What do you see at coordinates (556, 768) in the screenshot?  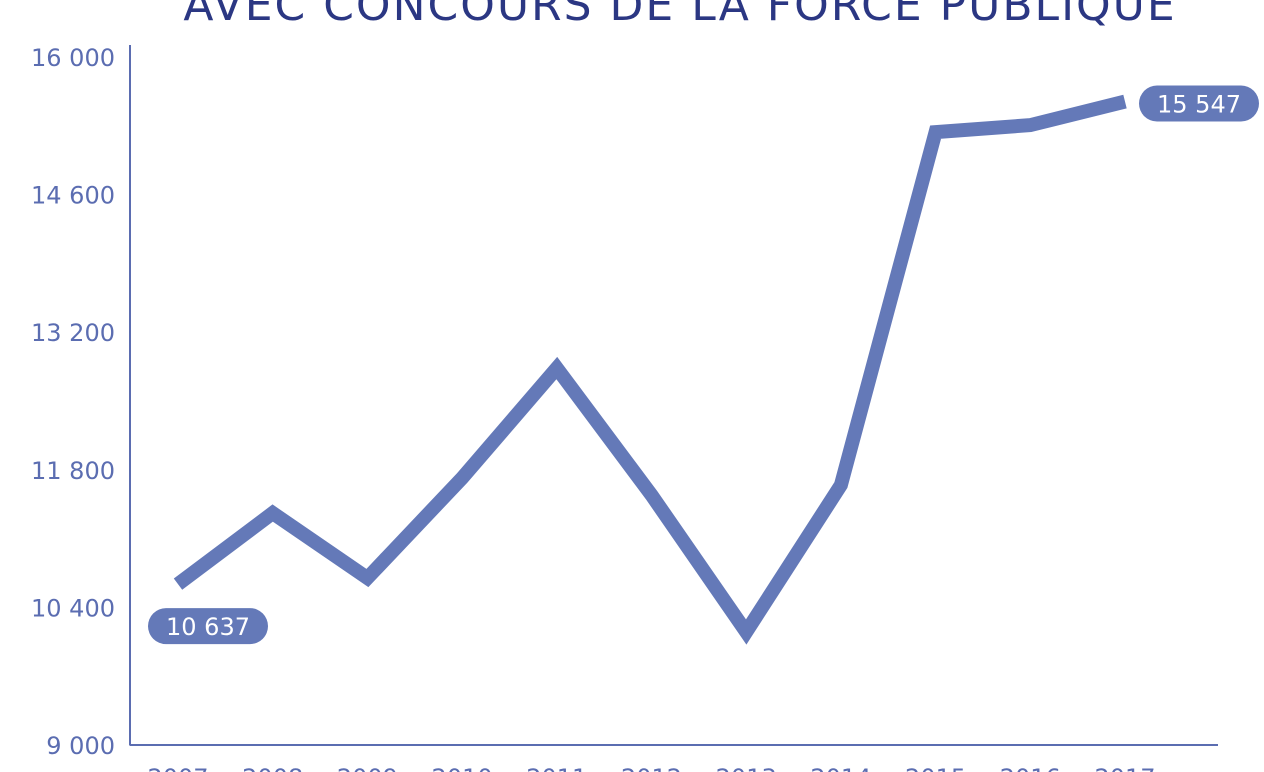 I see `x-tick-label: 2011` at bounding box center [556, 768].